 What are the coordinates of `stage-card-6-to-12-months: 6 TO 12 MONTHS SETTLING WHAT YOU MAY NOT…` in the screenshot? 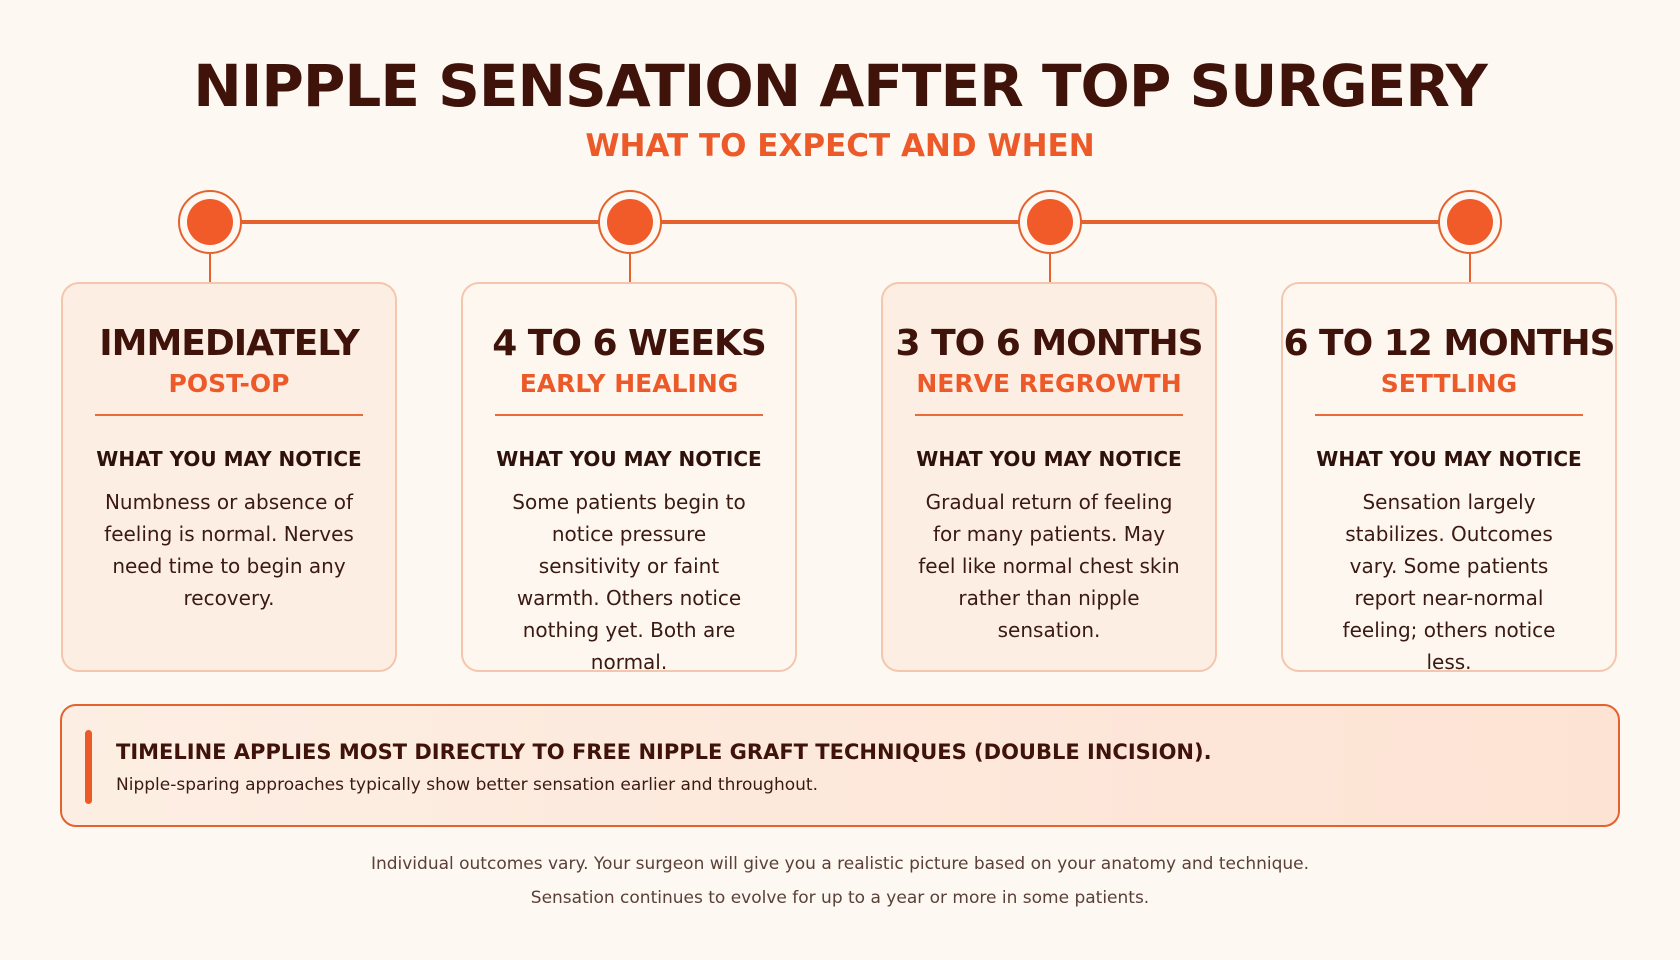 It's located at (1449, 478).